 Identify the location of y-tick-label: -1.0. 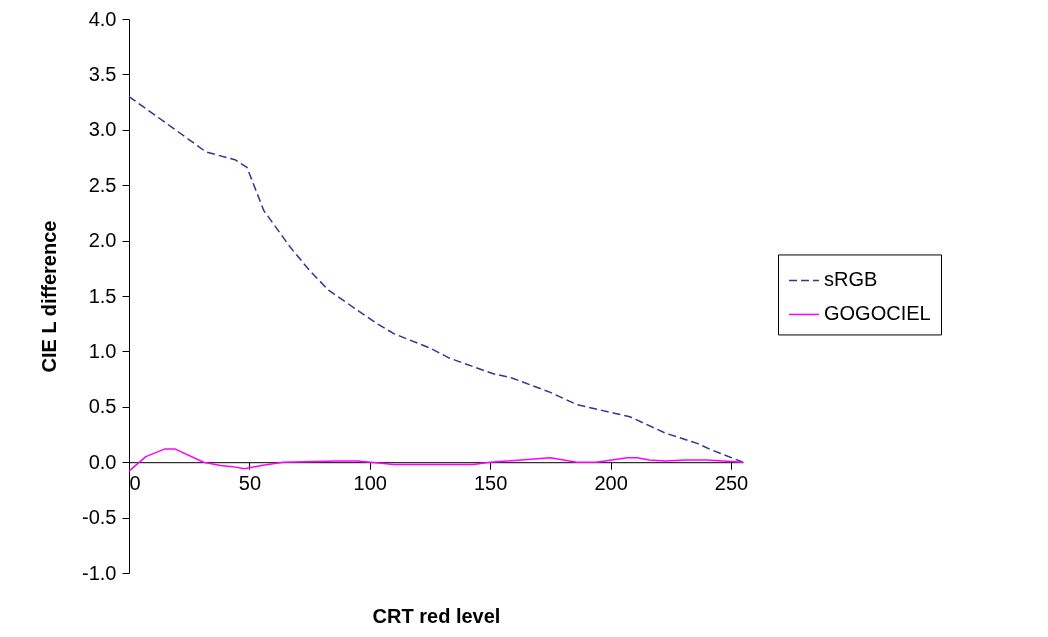
(99, 572).